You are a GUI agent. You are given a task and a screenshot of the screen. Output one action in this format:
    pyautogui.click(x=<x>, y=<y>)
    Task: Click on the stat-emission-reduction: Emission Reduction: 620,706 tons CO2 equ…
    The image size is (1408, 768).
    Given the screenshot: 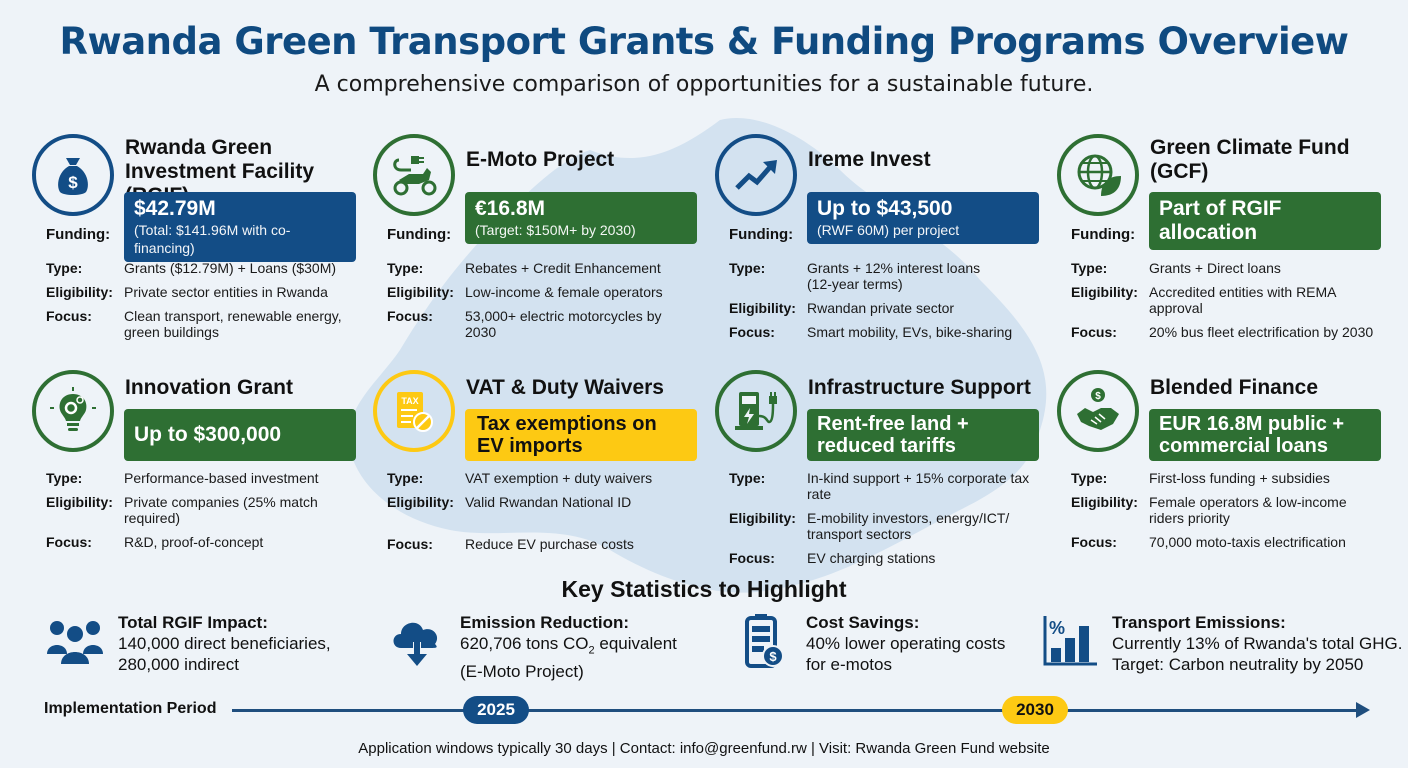 What is the action you would take?
    pyautogui.click(x=530, y=647)
    